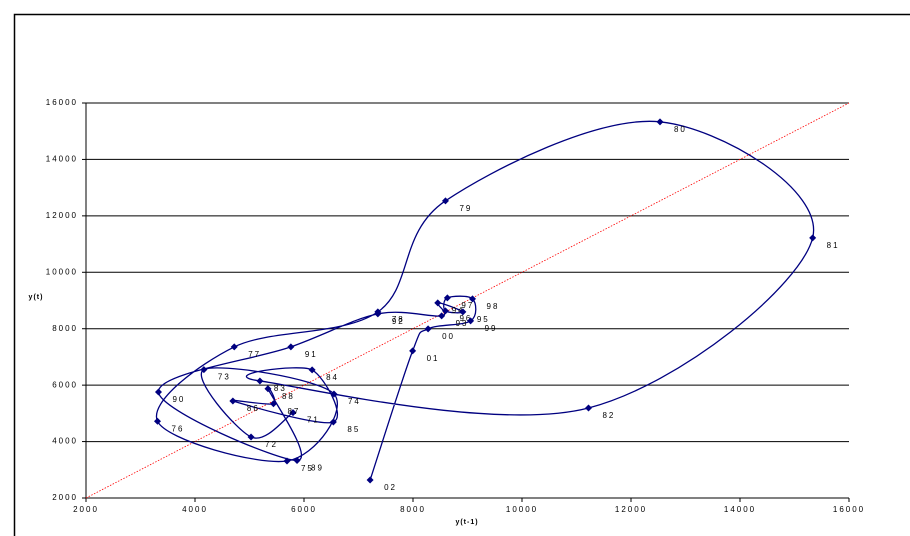 This screenshot has width=910, height=536. I want to click on x-tick-label: 8000, so click(413, 509).